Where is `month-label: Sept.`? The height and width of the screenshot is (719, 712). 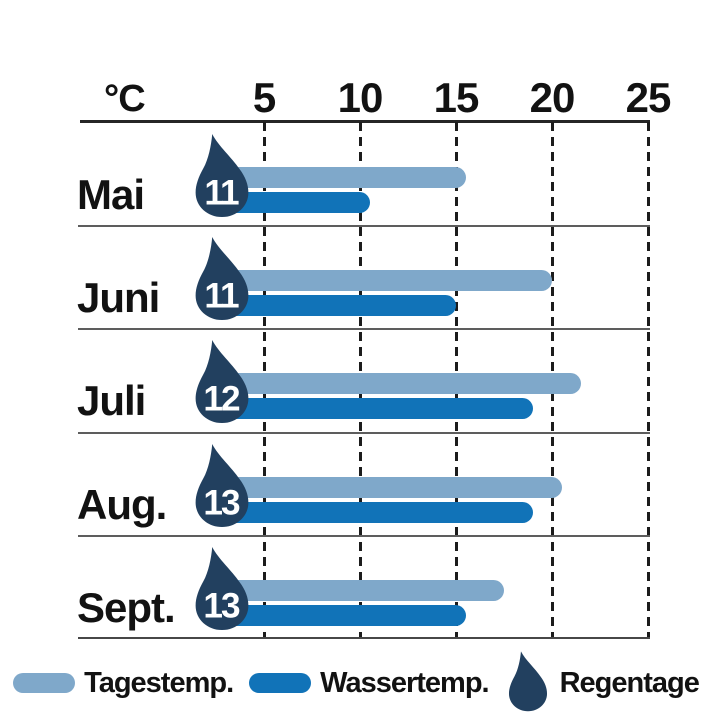
month-label: Sept. is located at coordinates (126, 607).